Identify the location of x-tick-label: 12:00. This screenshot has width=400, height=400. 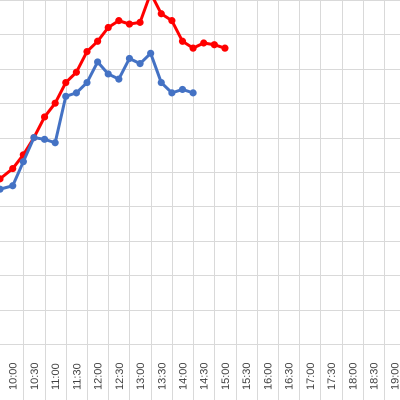
(99, 376).